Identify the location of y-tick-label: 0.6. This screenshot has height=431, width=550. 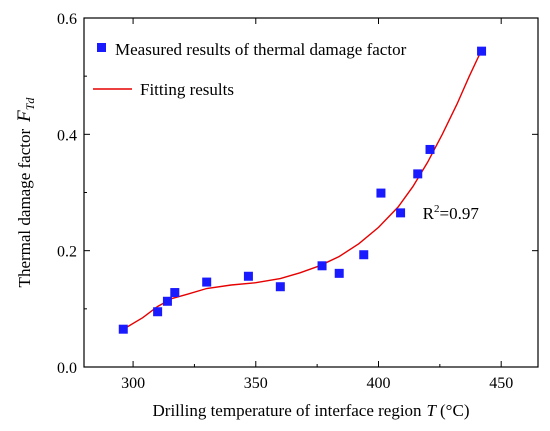
(67, 19).